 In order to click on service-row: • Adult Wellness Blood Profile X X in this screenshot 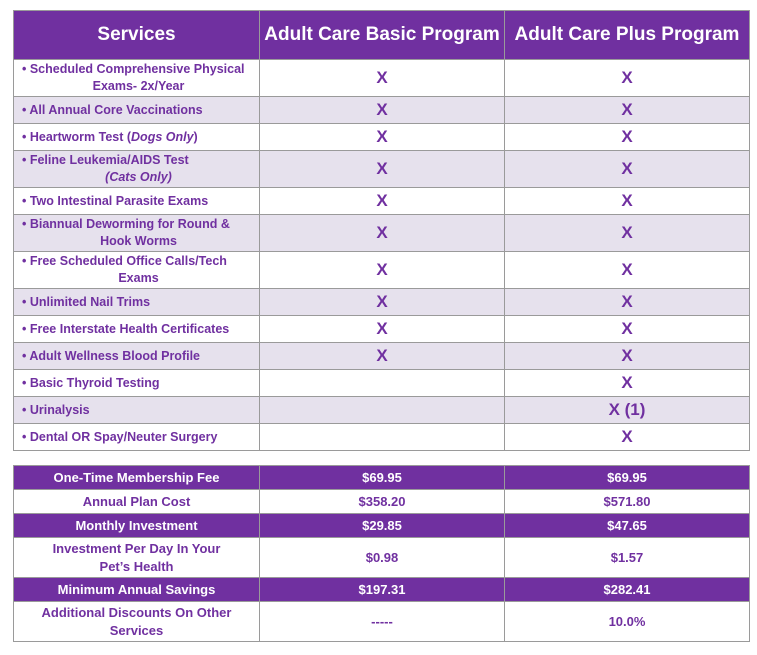, I will do `click(381, 356)`.